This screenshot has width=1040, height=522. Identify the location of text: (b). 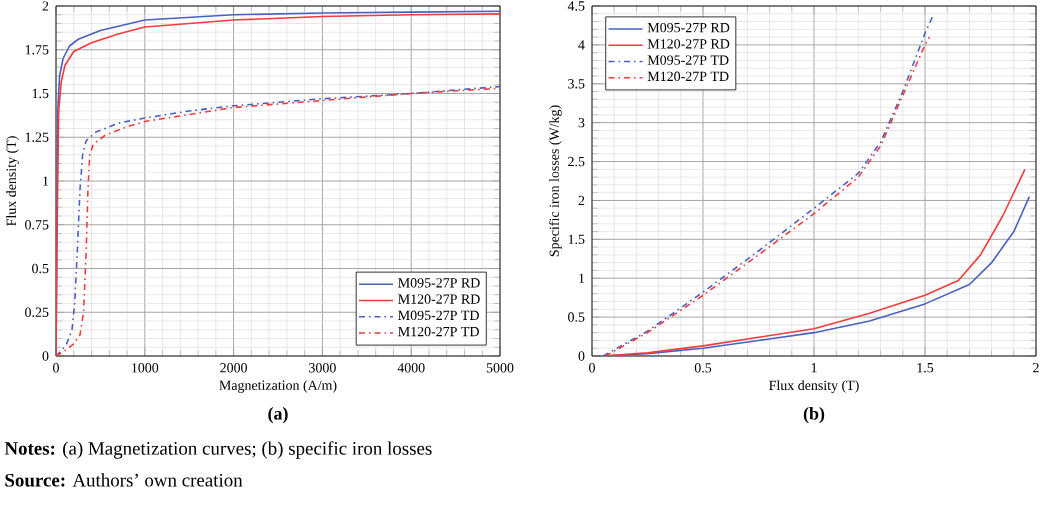
(814, 415).